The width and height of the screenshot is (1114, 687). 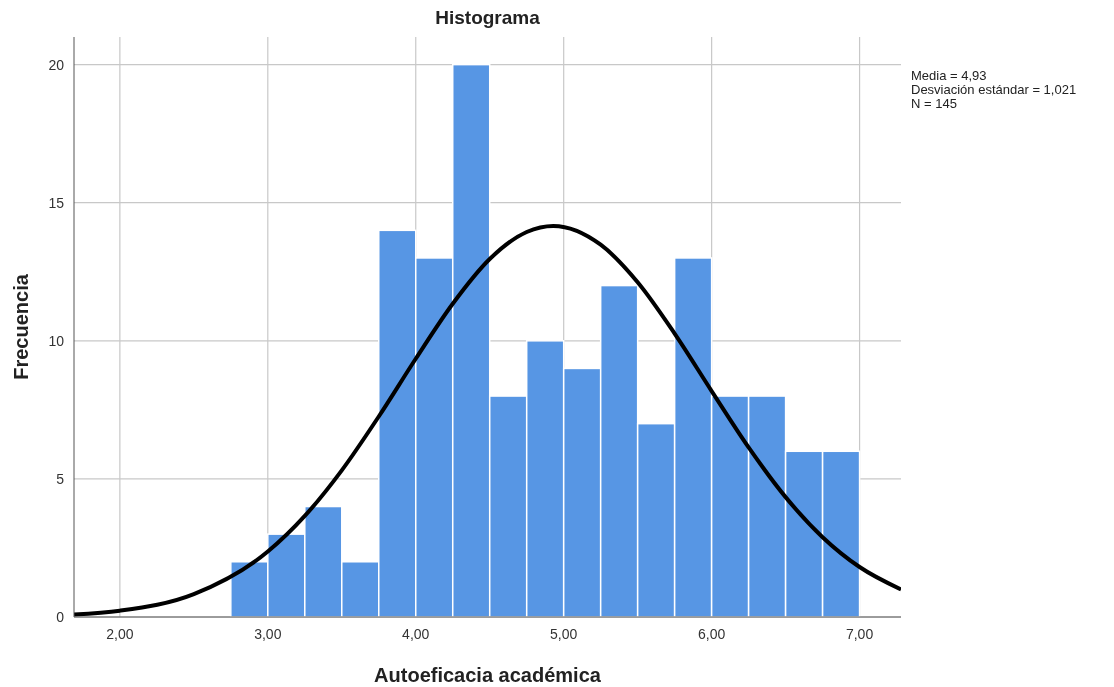 What do you see at coordinates (120, 634) in the screenshot?
I see `x-tick-label: 2,00` at bounding box center [120, 634].